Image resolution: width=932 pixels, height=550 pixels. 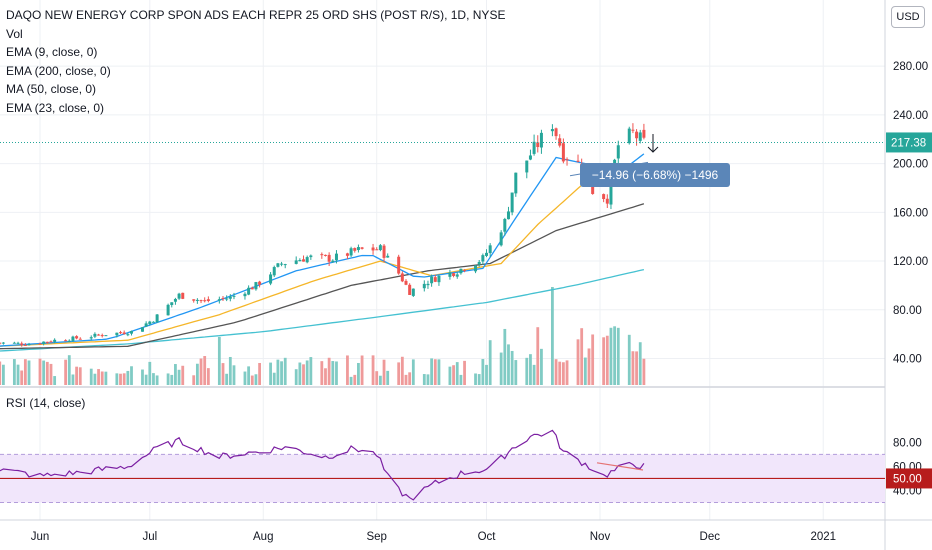 I want to click on rsi-line, so click(x=322, y=465).